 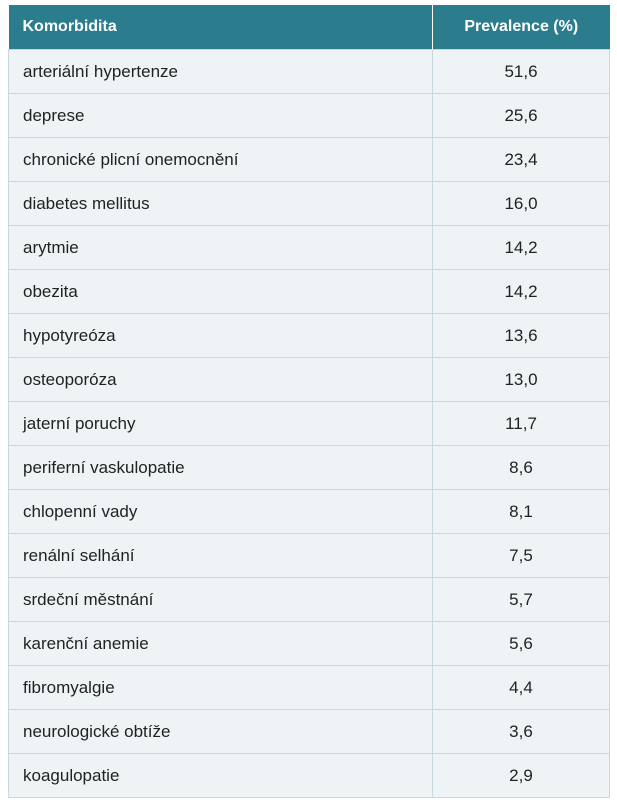 I want to click on prevalence-cell: 11,7, so click(x=521, y=423).